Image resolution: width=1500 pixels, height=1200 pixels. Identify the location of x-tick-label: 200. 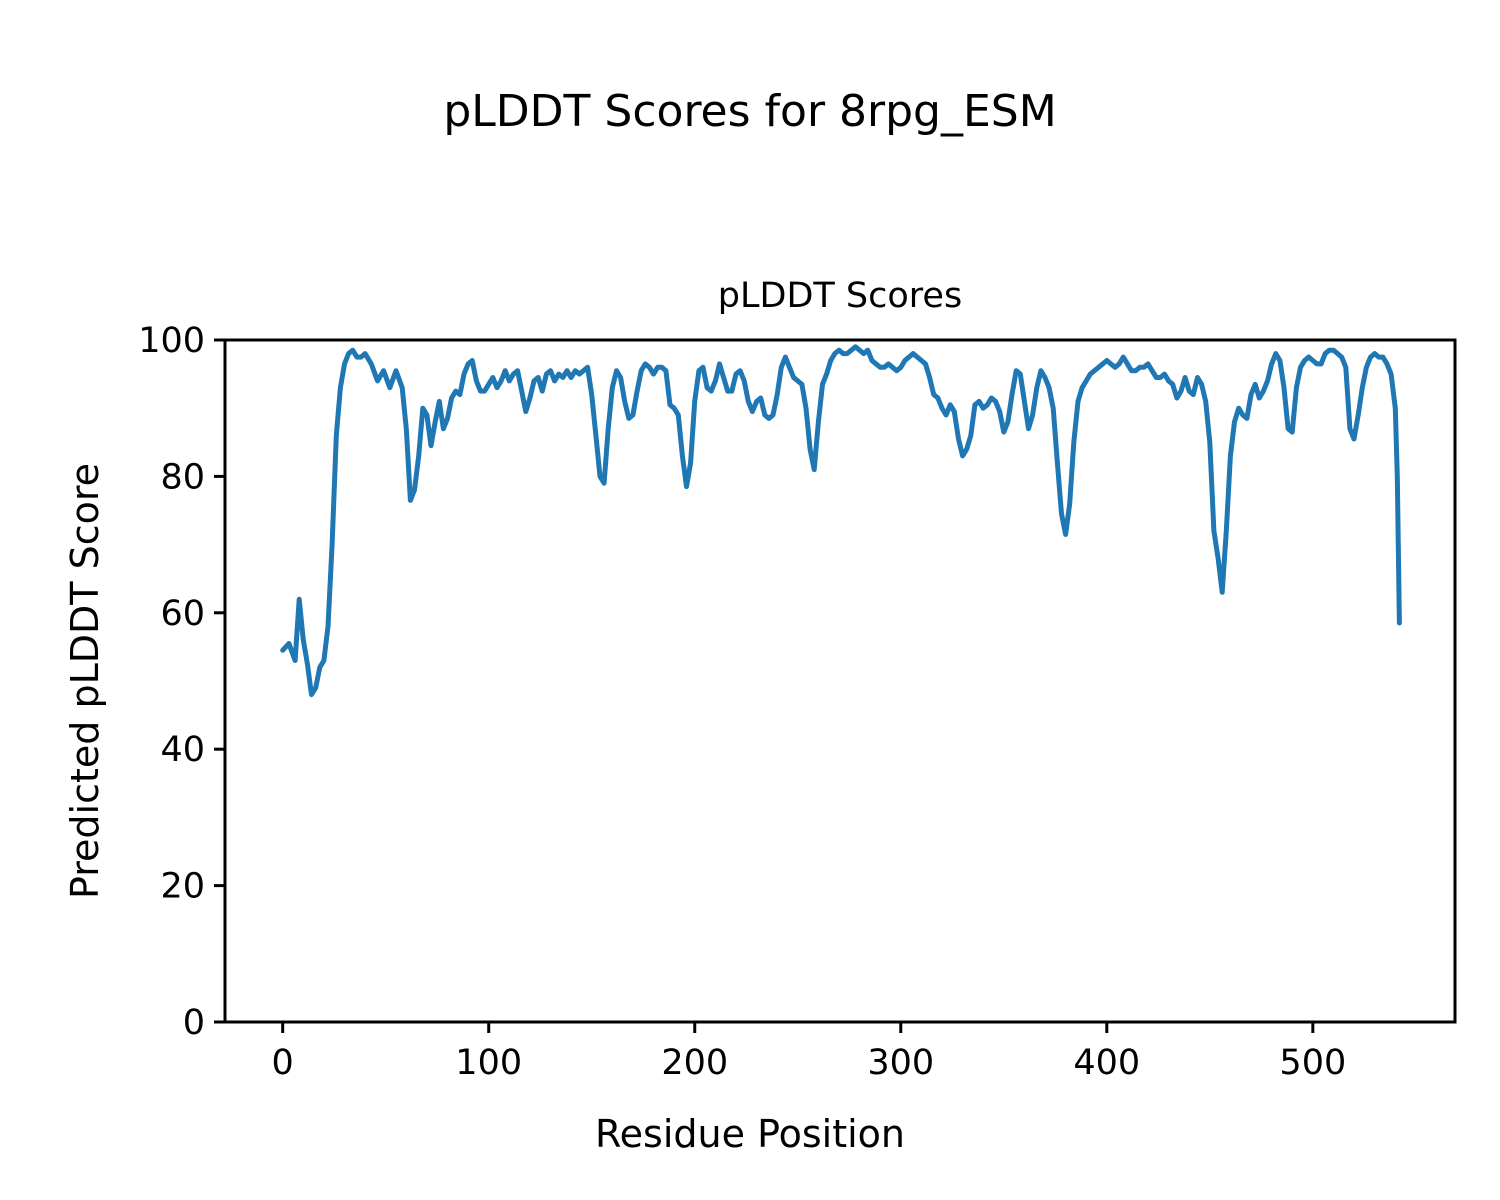
(694, 1063).